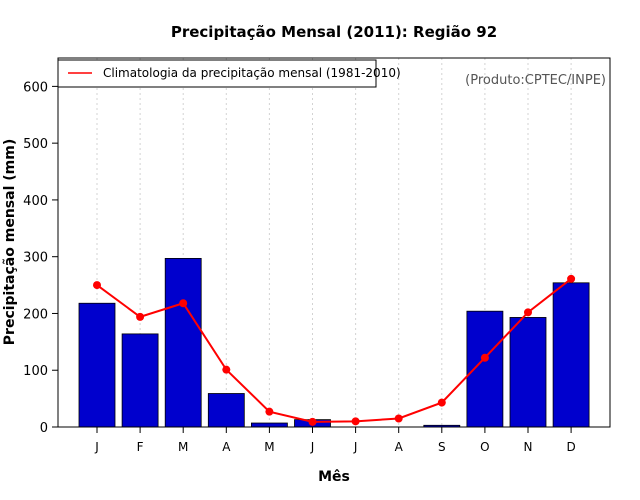 This screenshot has height=500, width=640. What do you see at coordinates (484, 447) in the screenshot?
I see `x-tick-label: O` at bounding box center [484, 447].